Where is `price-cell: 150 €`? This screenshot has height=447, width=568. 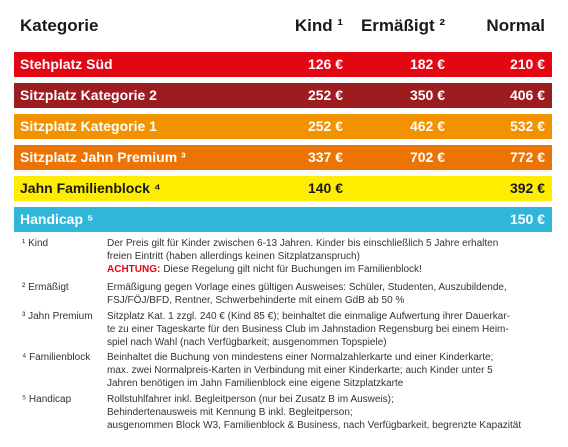 price-cell: 150 € is located at coordinates (527, 219).